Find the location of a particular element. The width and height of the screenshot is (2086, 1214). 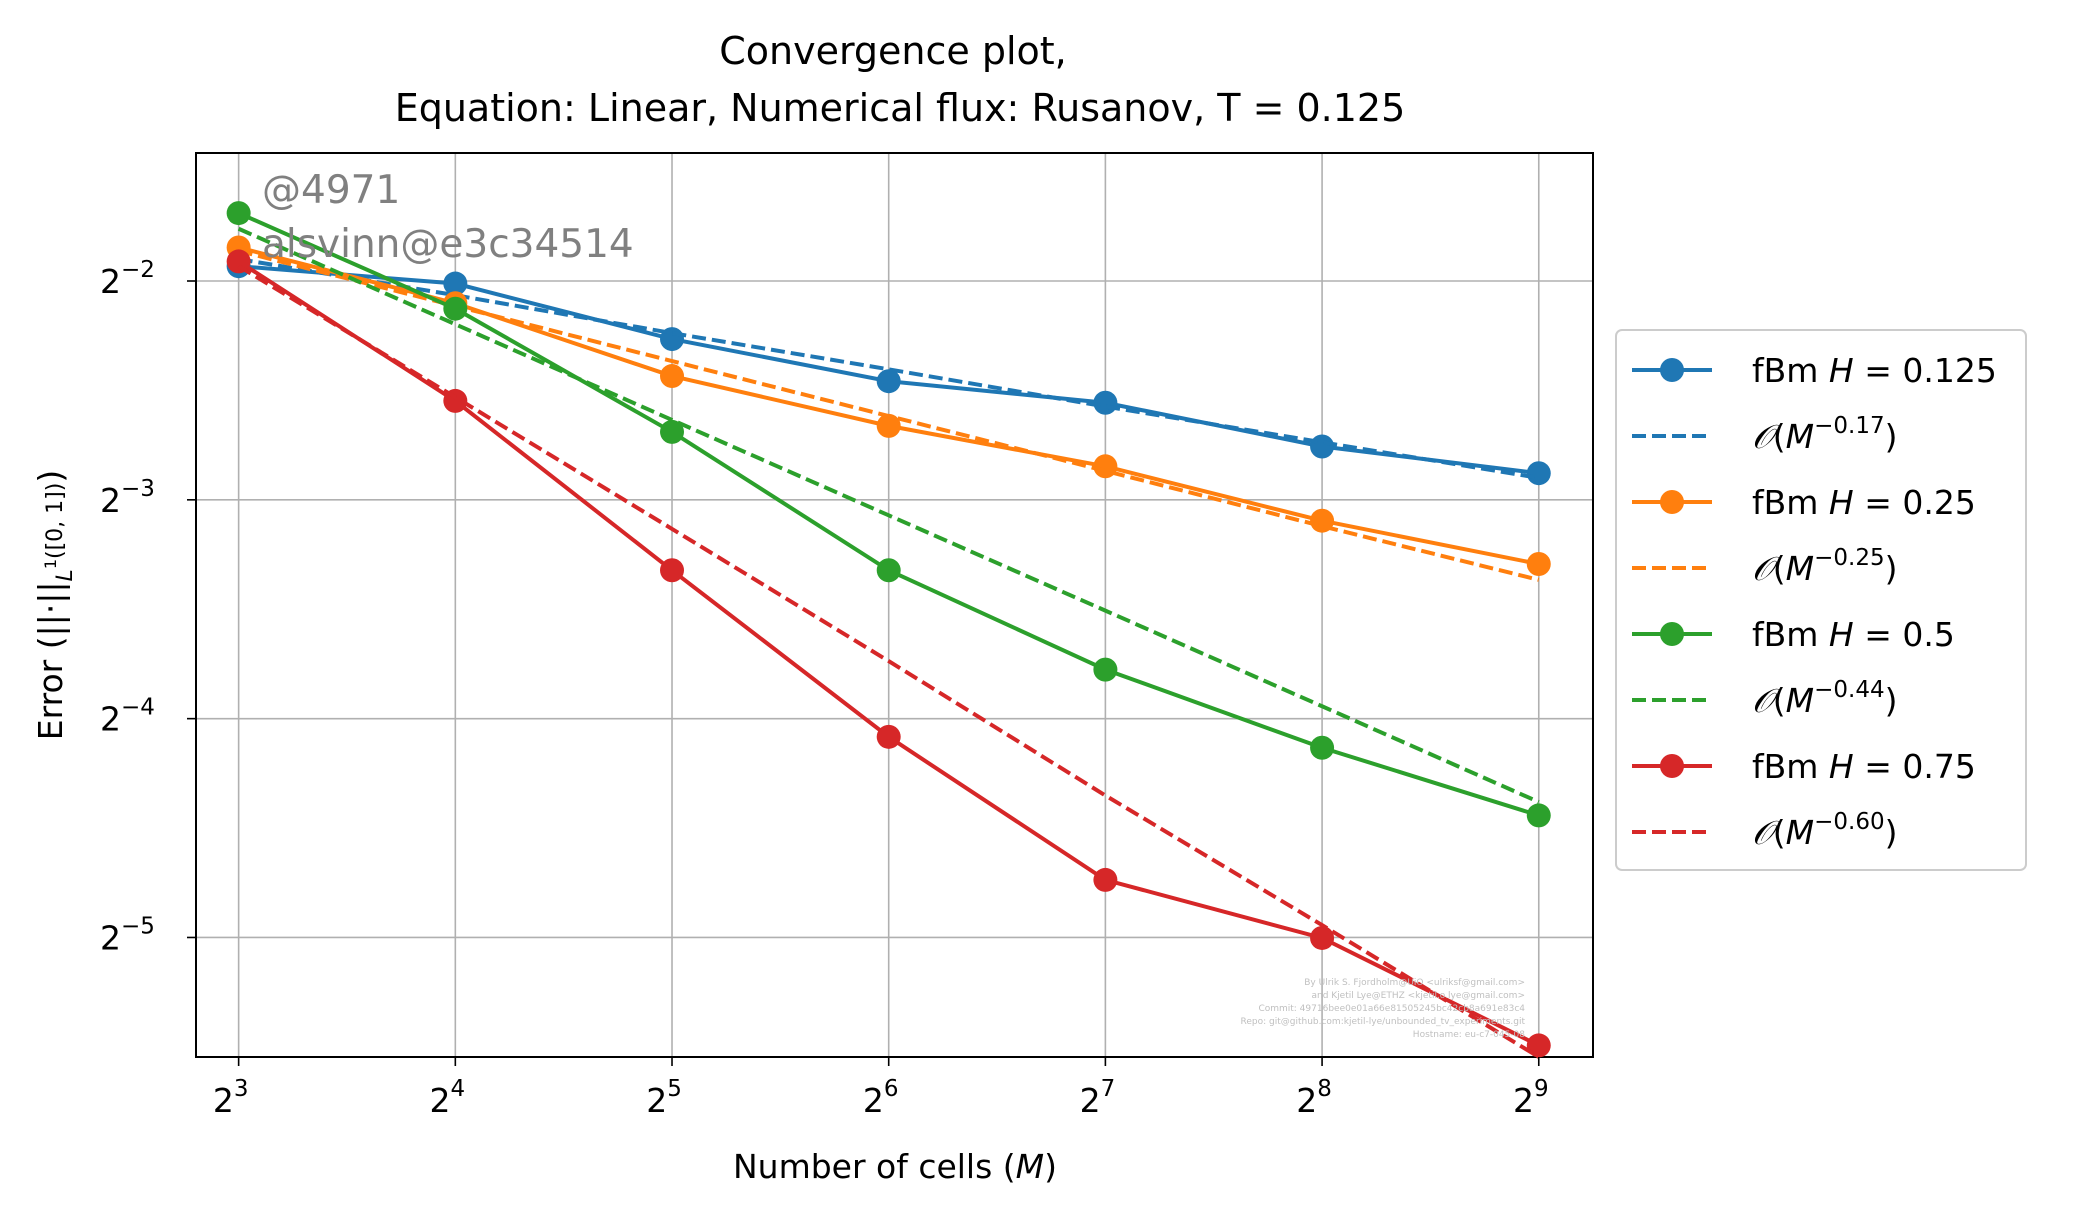

x-axis-ticks: 23 24 25 26 27 28 29 is located at coordinates (881, 1088).